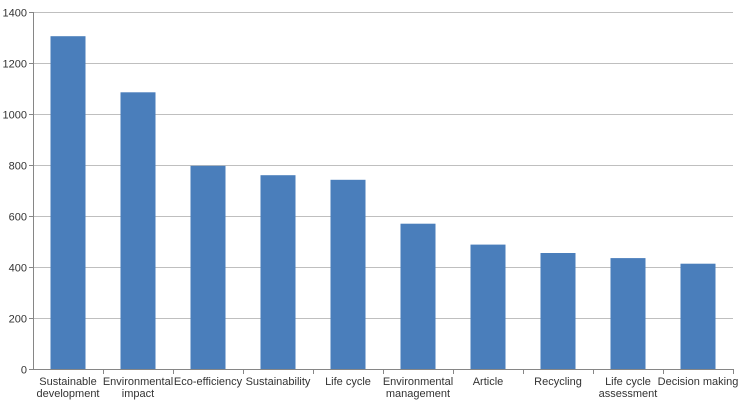 Image resolution: width=740 pixels, height=405 pixels. I want to click on x-category-label-line: Recycling, so click(558, 382).